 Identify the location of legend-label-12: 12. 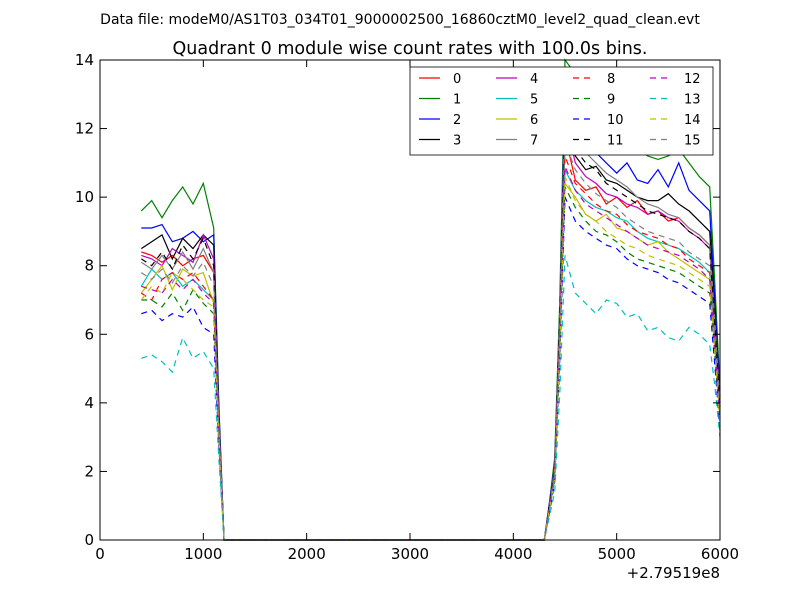
(692, 79).